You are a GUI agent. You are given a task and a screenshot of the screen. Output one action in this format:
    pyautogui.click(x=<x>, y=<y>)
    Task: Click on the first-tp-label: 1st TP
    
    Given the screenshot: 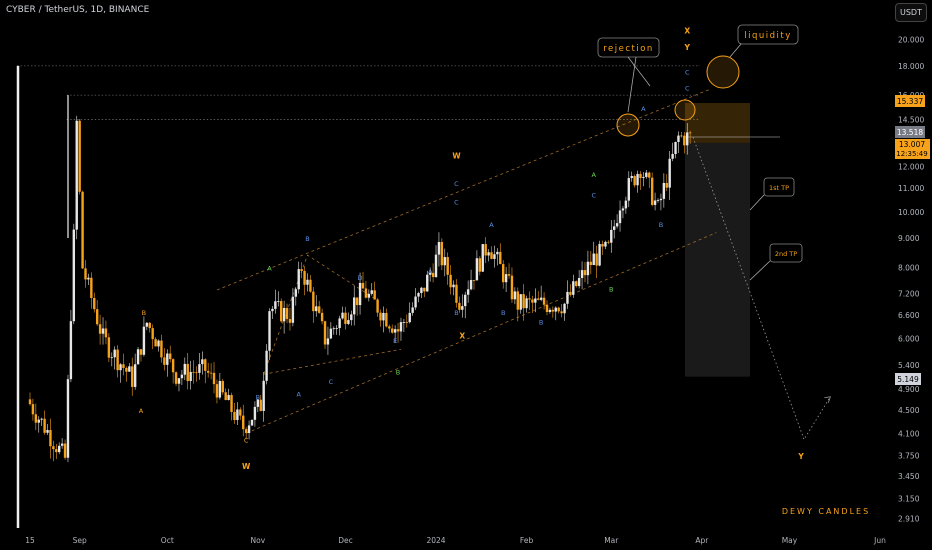 What is the action you would take?
    pyautogui.click(x=779, y=188)
    